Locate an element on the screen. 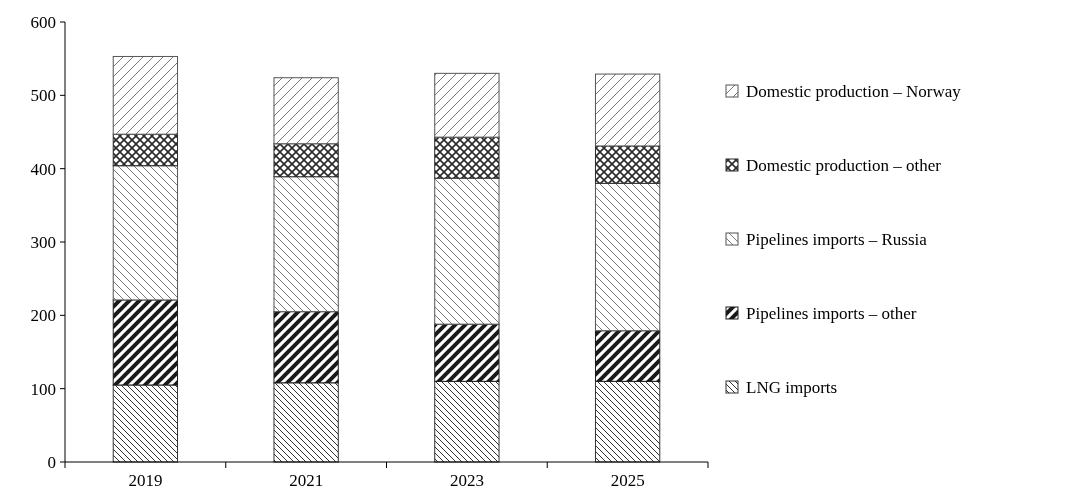 This screenshot has height=500, width=1081. y-tick-label: 200 is located at coordinates (43, 316).